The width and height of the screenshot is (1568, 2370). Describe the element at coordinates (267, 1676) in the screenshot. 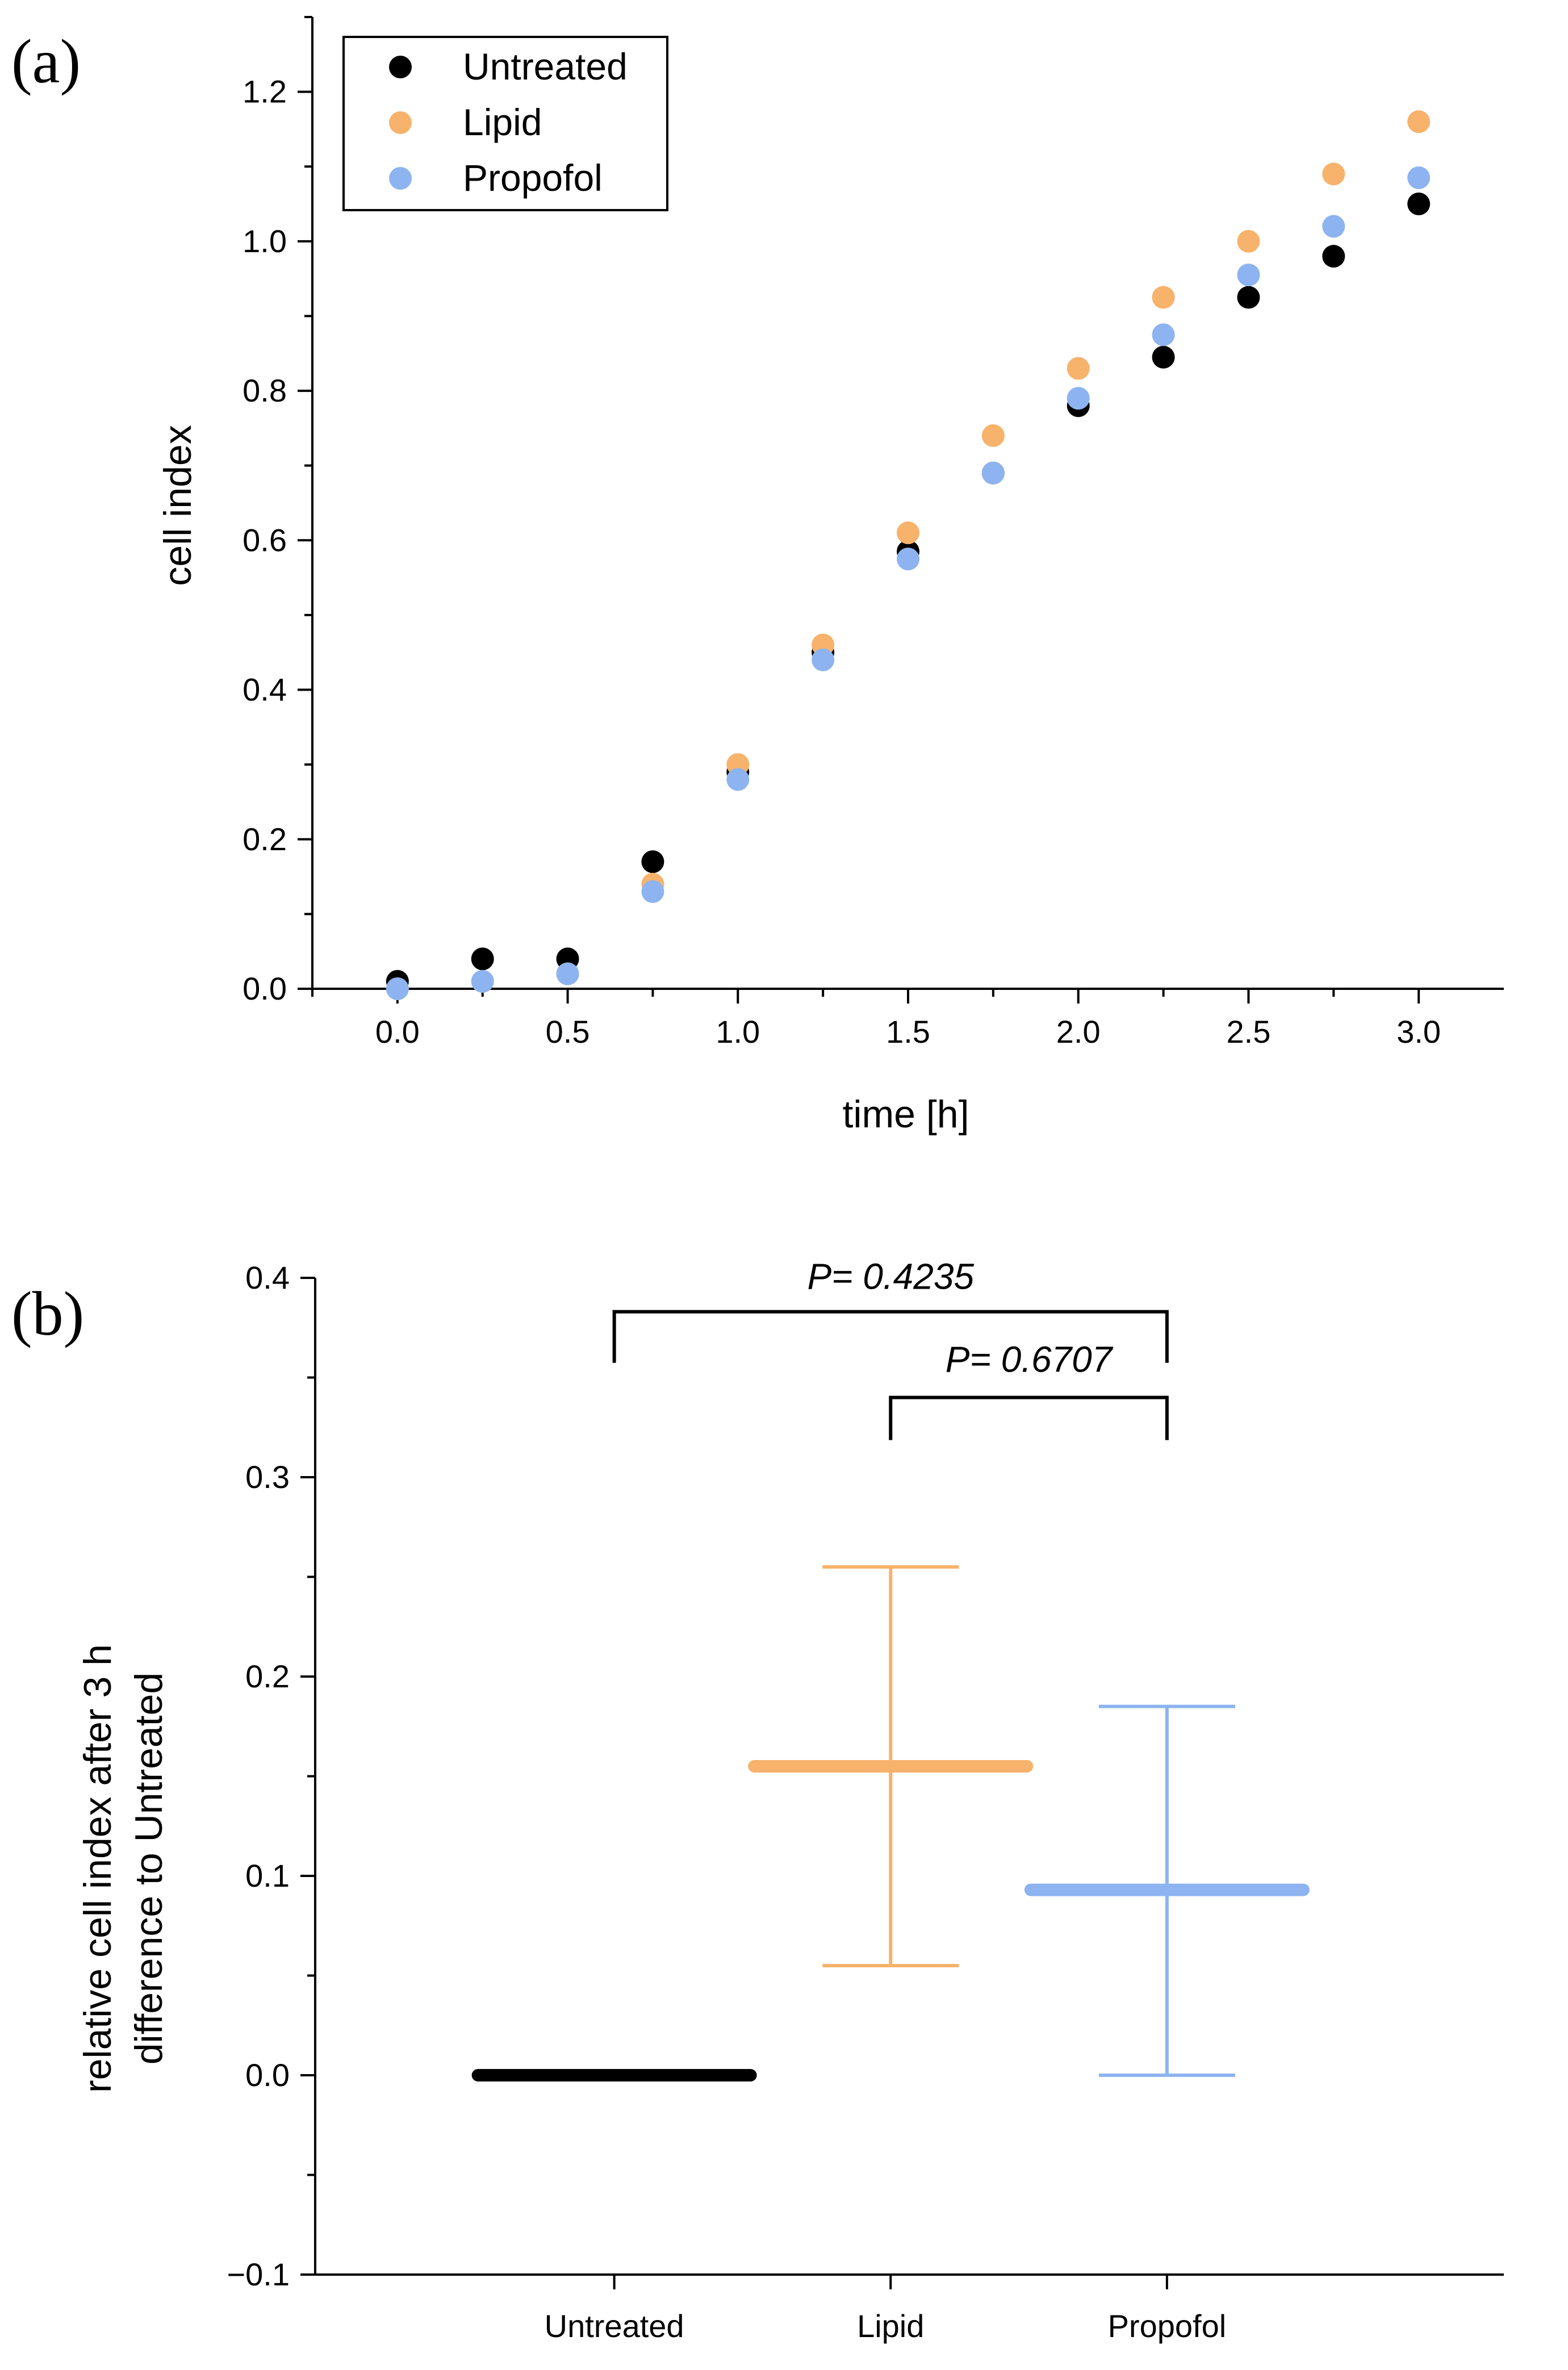

I see `panel-b-y-tick-label: 0.2` at that location.